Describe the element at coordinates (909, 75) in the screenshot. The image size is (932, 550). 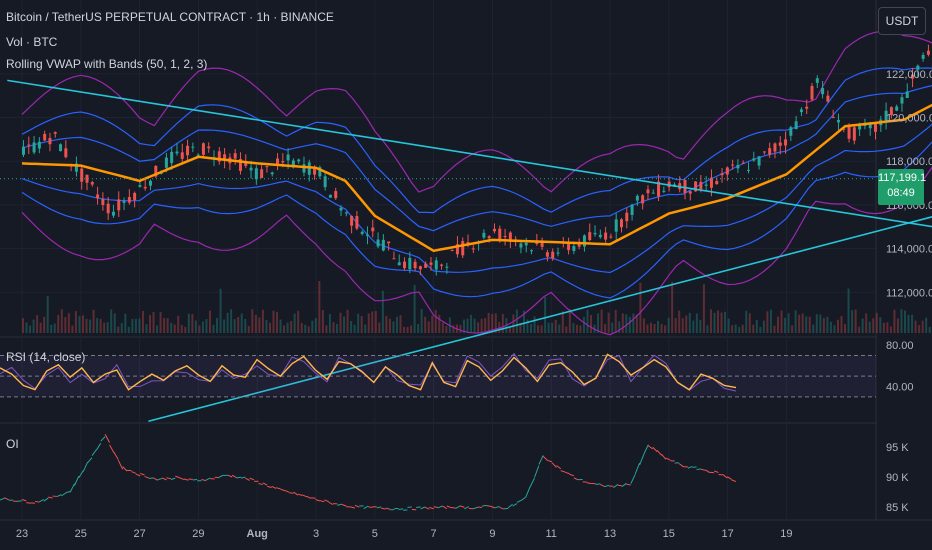
I see `price-tick-label: 122,000.0` at that location.